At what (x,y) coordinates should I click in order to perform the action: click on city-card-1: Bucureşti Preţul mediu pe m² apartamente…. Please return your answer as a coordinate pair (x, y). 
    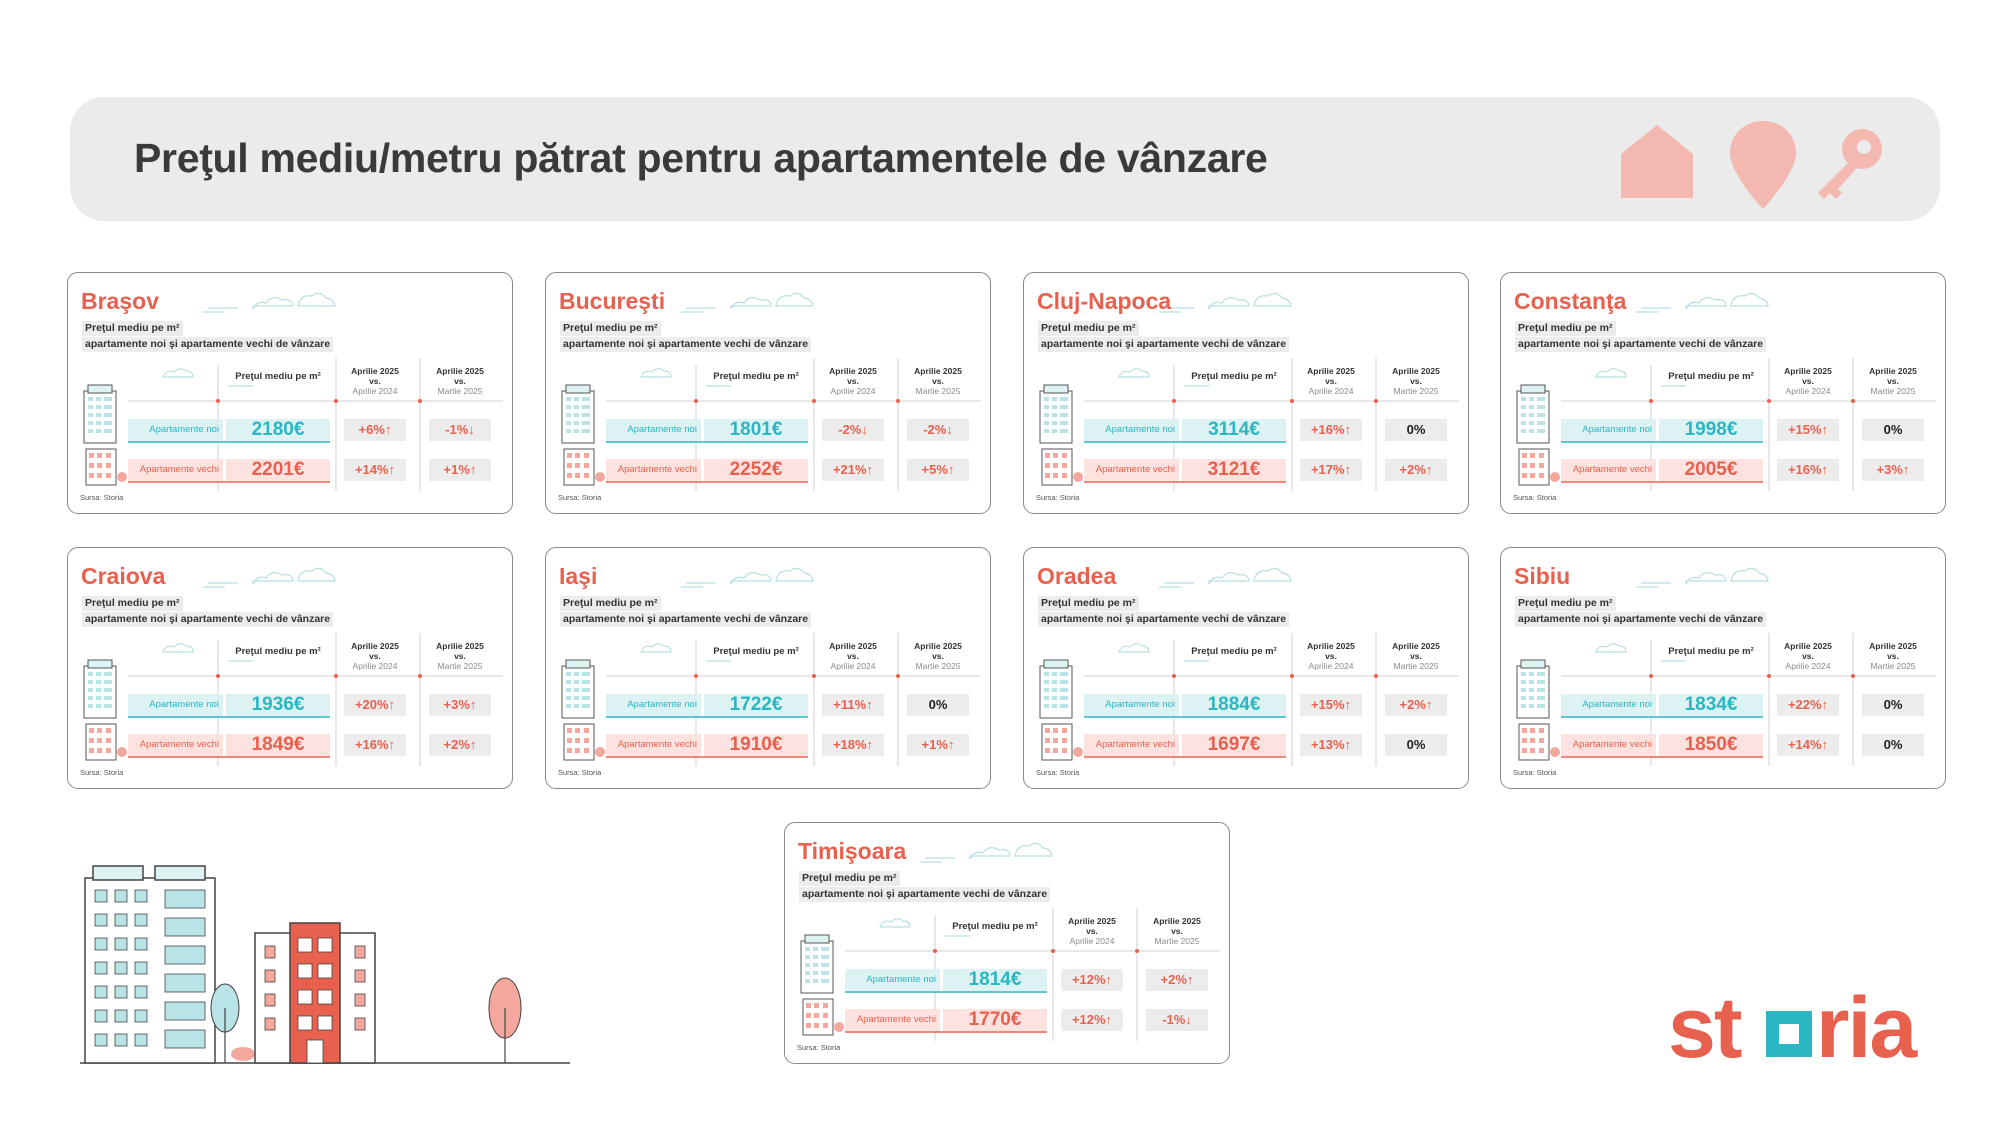
    Looking at the image, I should click on (768, 393).